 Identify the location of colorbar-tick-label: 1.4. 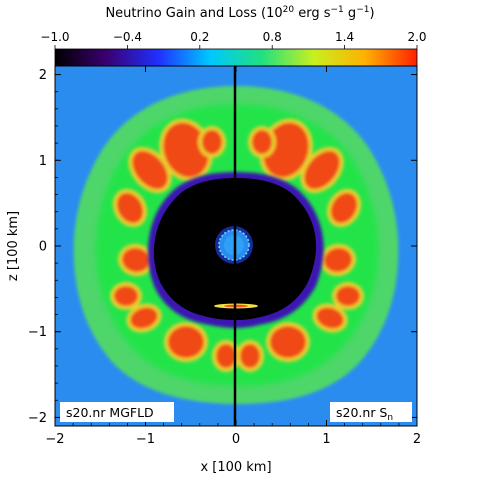
(344, 37).